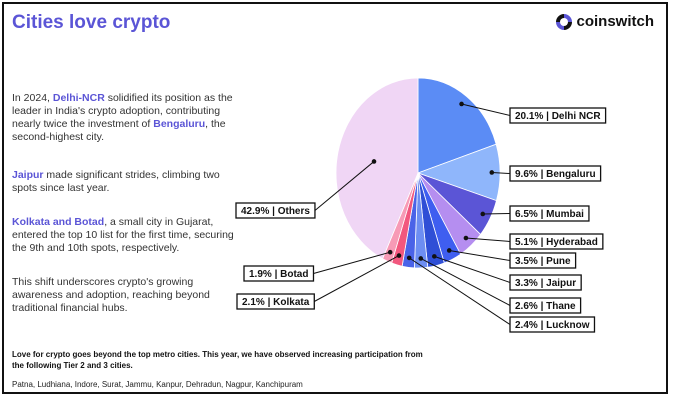 This screenshot has height=400, width=674. I want to click on pie-label-box-botad, so click(279, 273).